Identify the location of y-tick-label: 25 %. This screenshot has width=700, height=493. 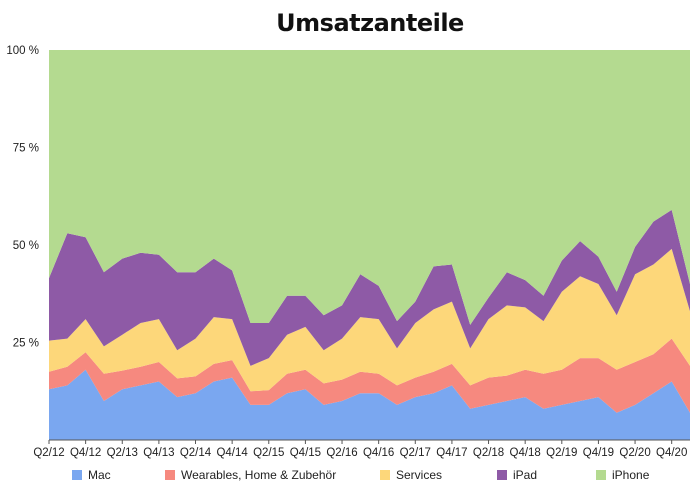
(26, 344).